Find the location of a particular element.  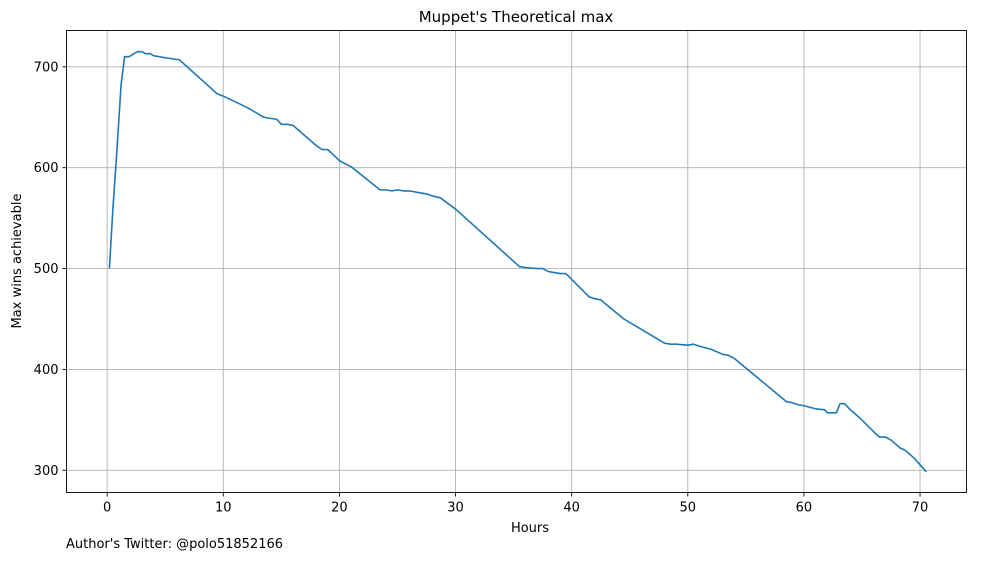

y-tick-label: 600 is located at coordinates (46, 168).